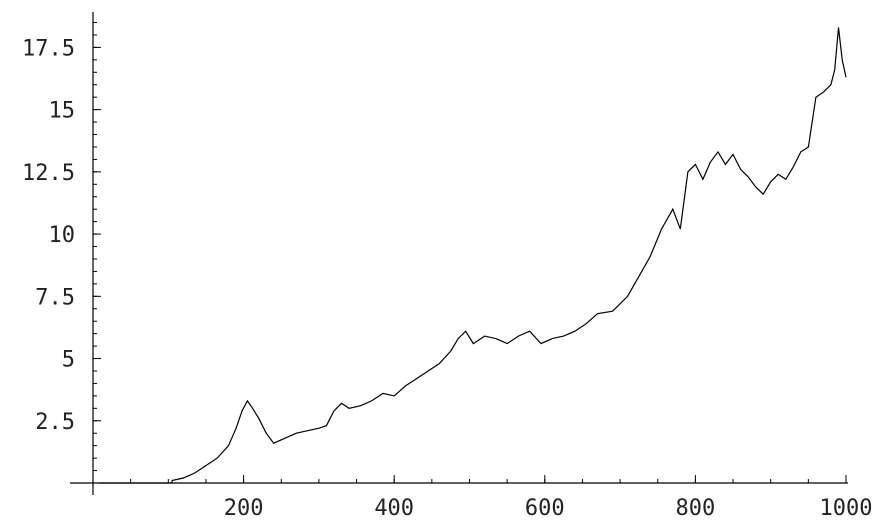  What do you see at coordinates (55, 297) in the screenshot?
I see `y-tick-label: 7.5` at bounding box center [55, 297].